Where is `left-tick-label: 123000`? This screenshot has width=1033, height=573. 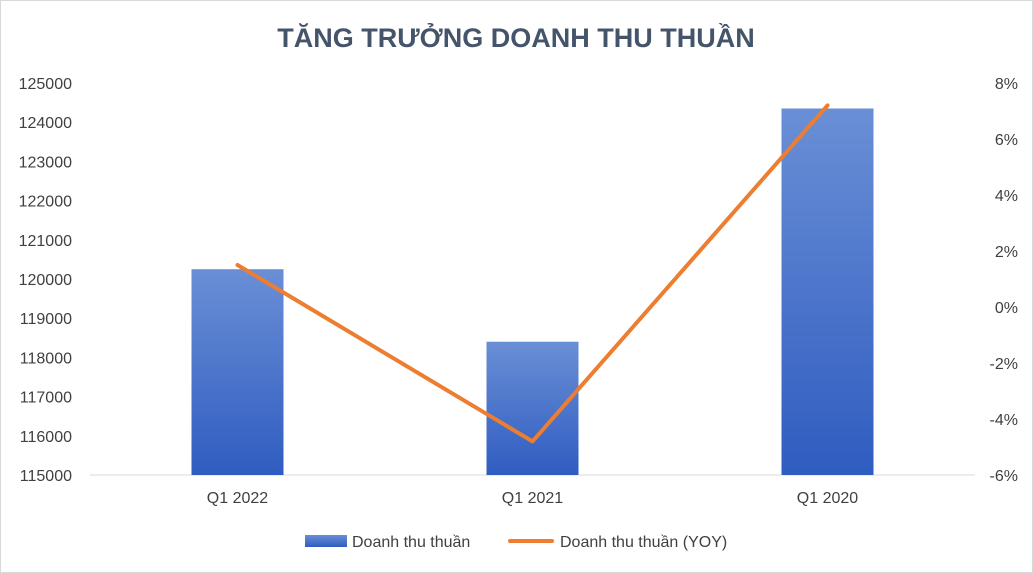 left-tick-label: 123000 is located at coordinates (45, 162).